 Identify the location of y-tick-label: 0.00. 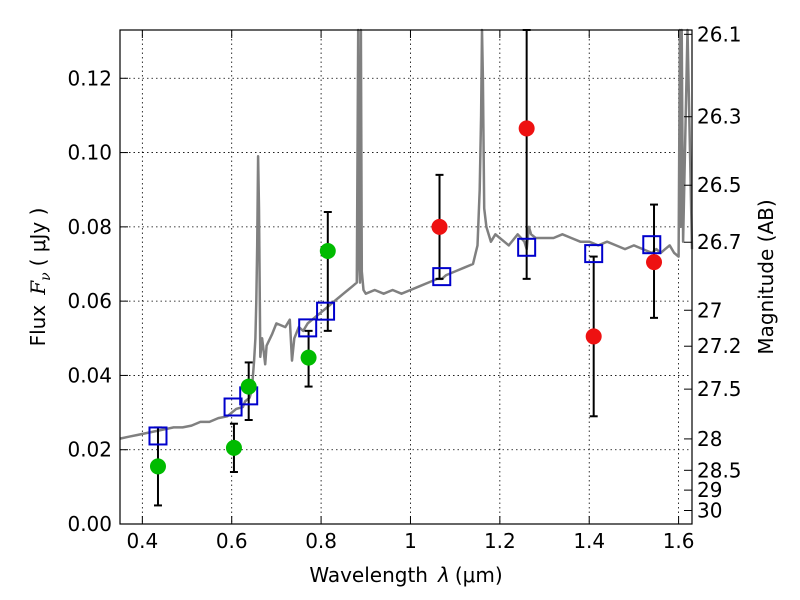
(89, 524).